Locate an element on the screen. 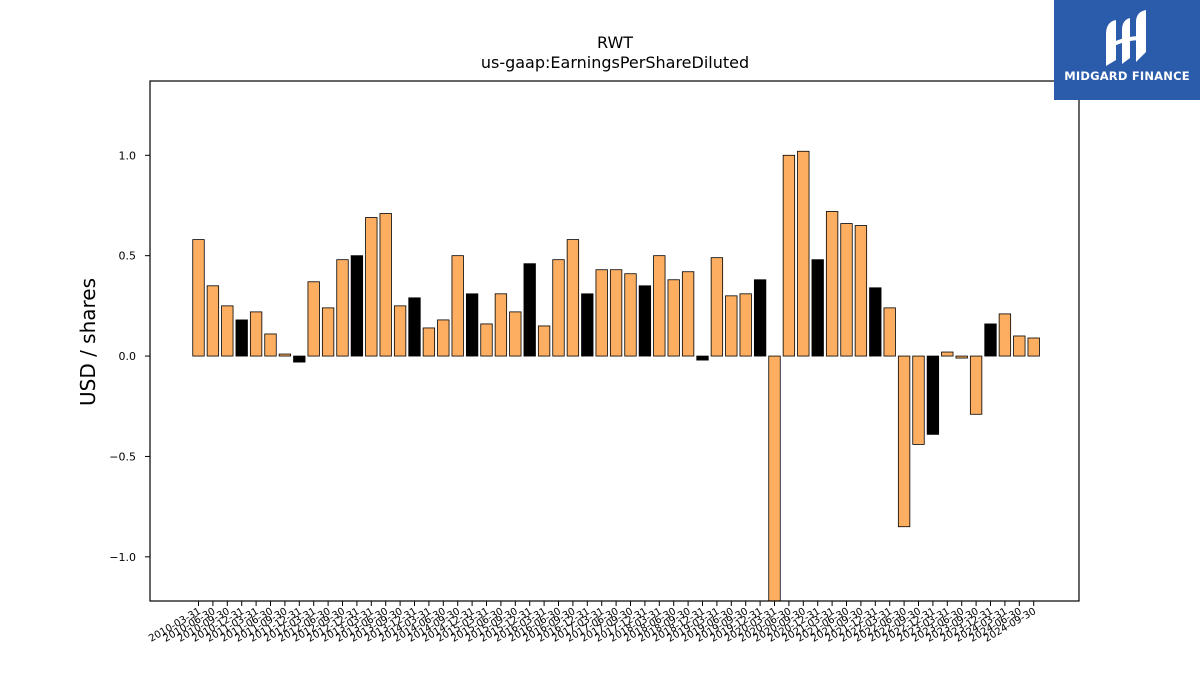 Image resolution: width=1200 pixels, height=675 pixels. midgard-finance-logo: MIDGARD FINANCE is located at coordinates (1127, 50).